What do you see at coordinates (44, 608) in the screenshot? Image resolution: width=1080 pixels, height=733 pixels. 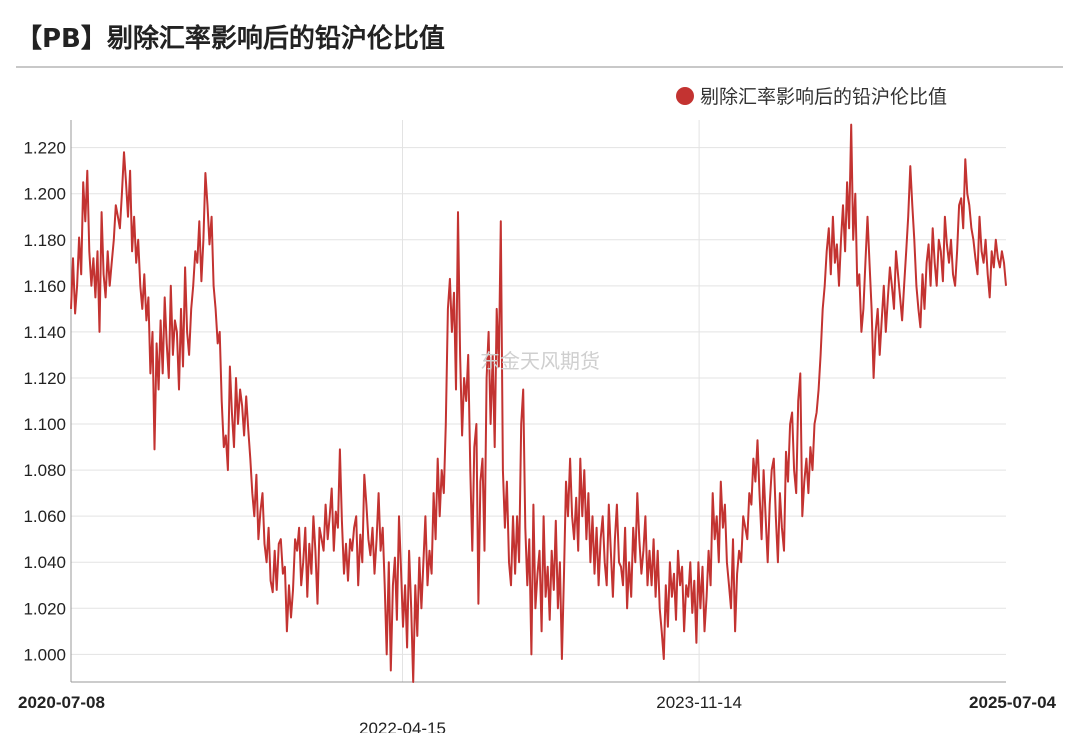 I see `y-tick-label: 1.020` at bounding box center [44, 608].